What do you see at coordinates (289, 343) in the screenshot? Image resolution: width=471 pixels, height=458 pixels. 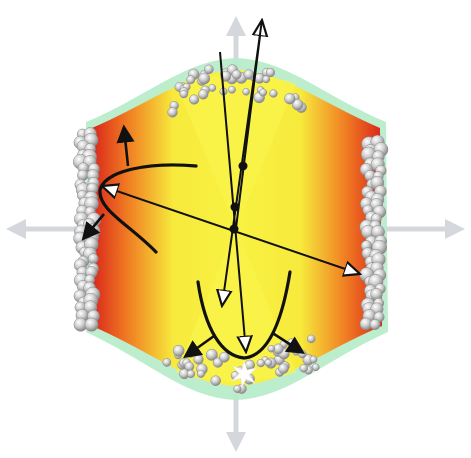 I see `bottom-parabola-arrow-right` at bounding box center [289, 343].